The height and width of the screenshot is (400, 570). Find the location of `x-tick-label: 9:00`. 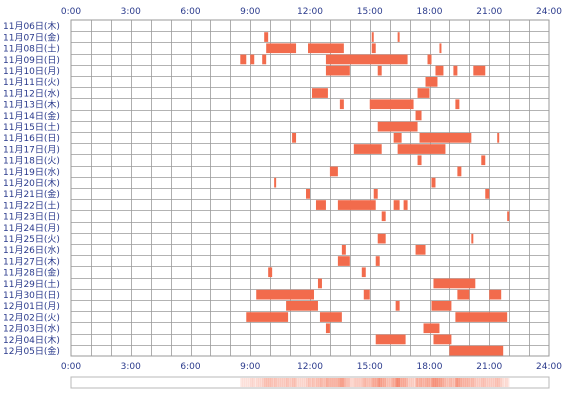

x-tick-label: 9:00 is located at coordinates (250, 367).